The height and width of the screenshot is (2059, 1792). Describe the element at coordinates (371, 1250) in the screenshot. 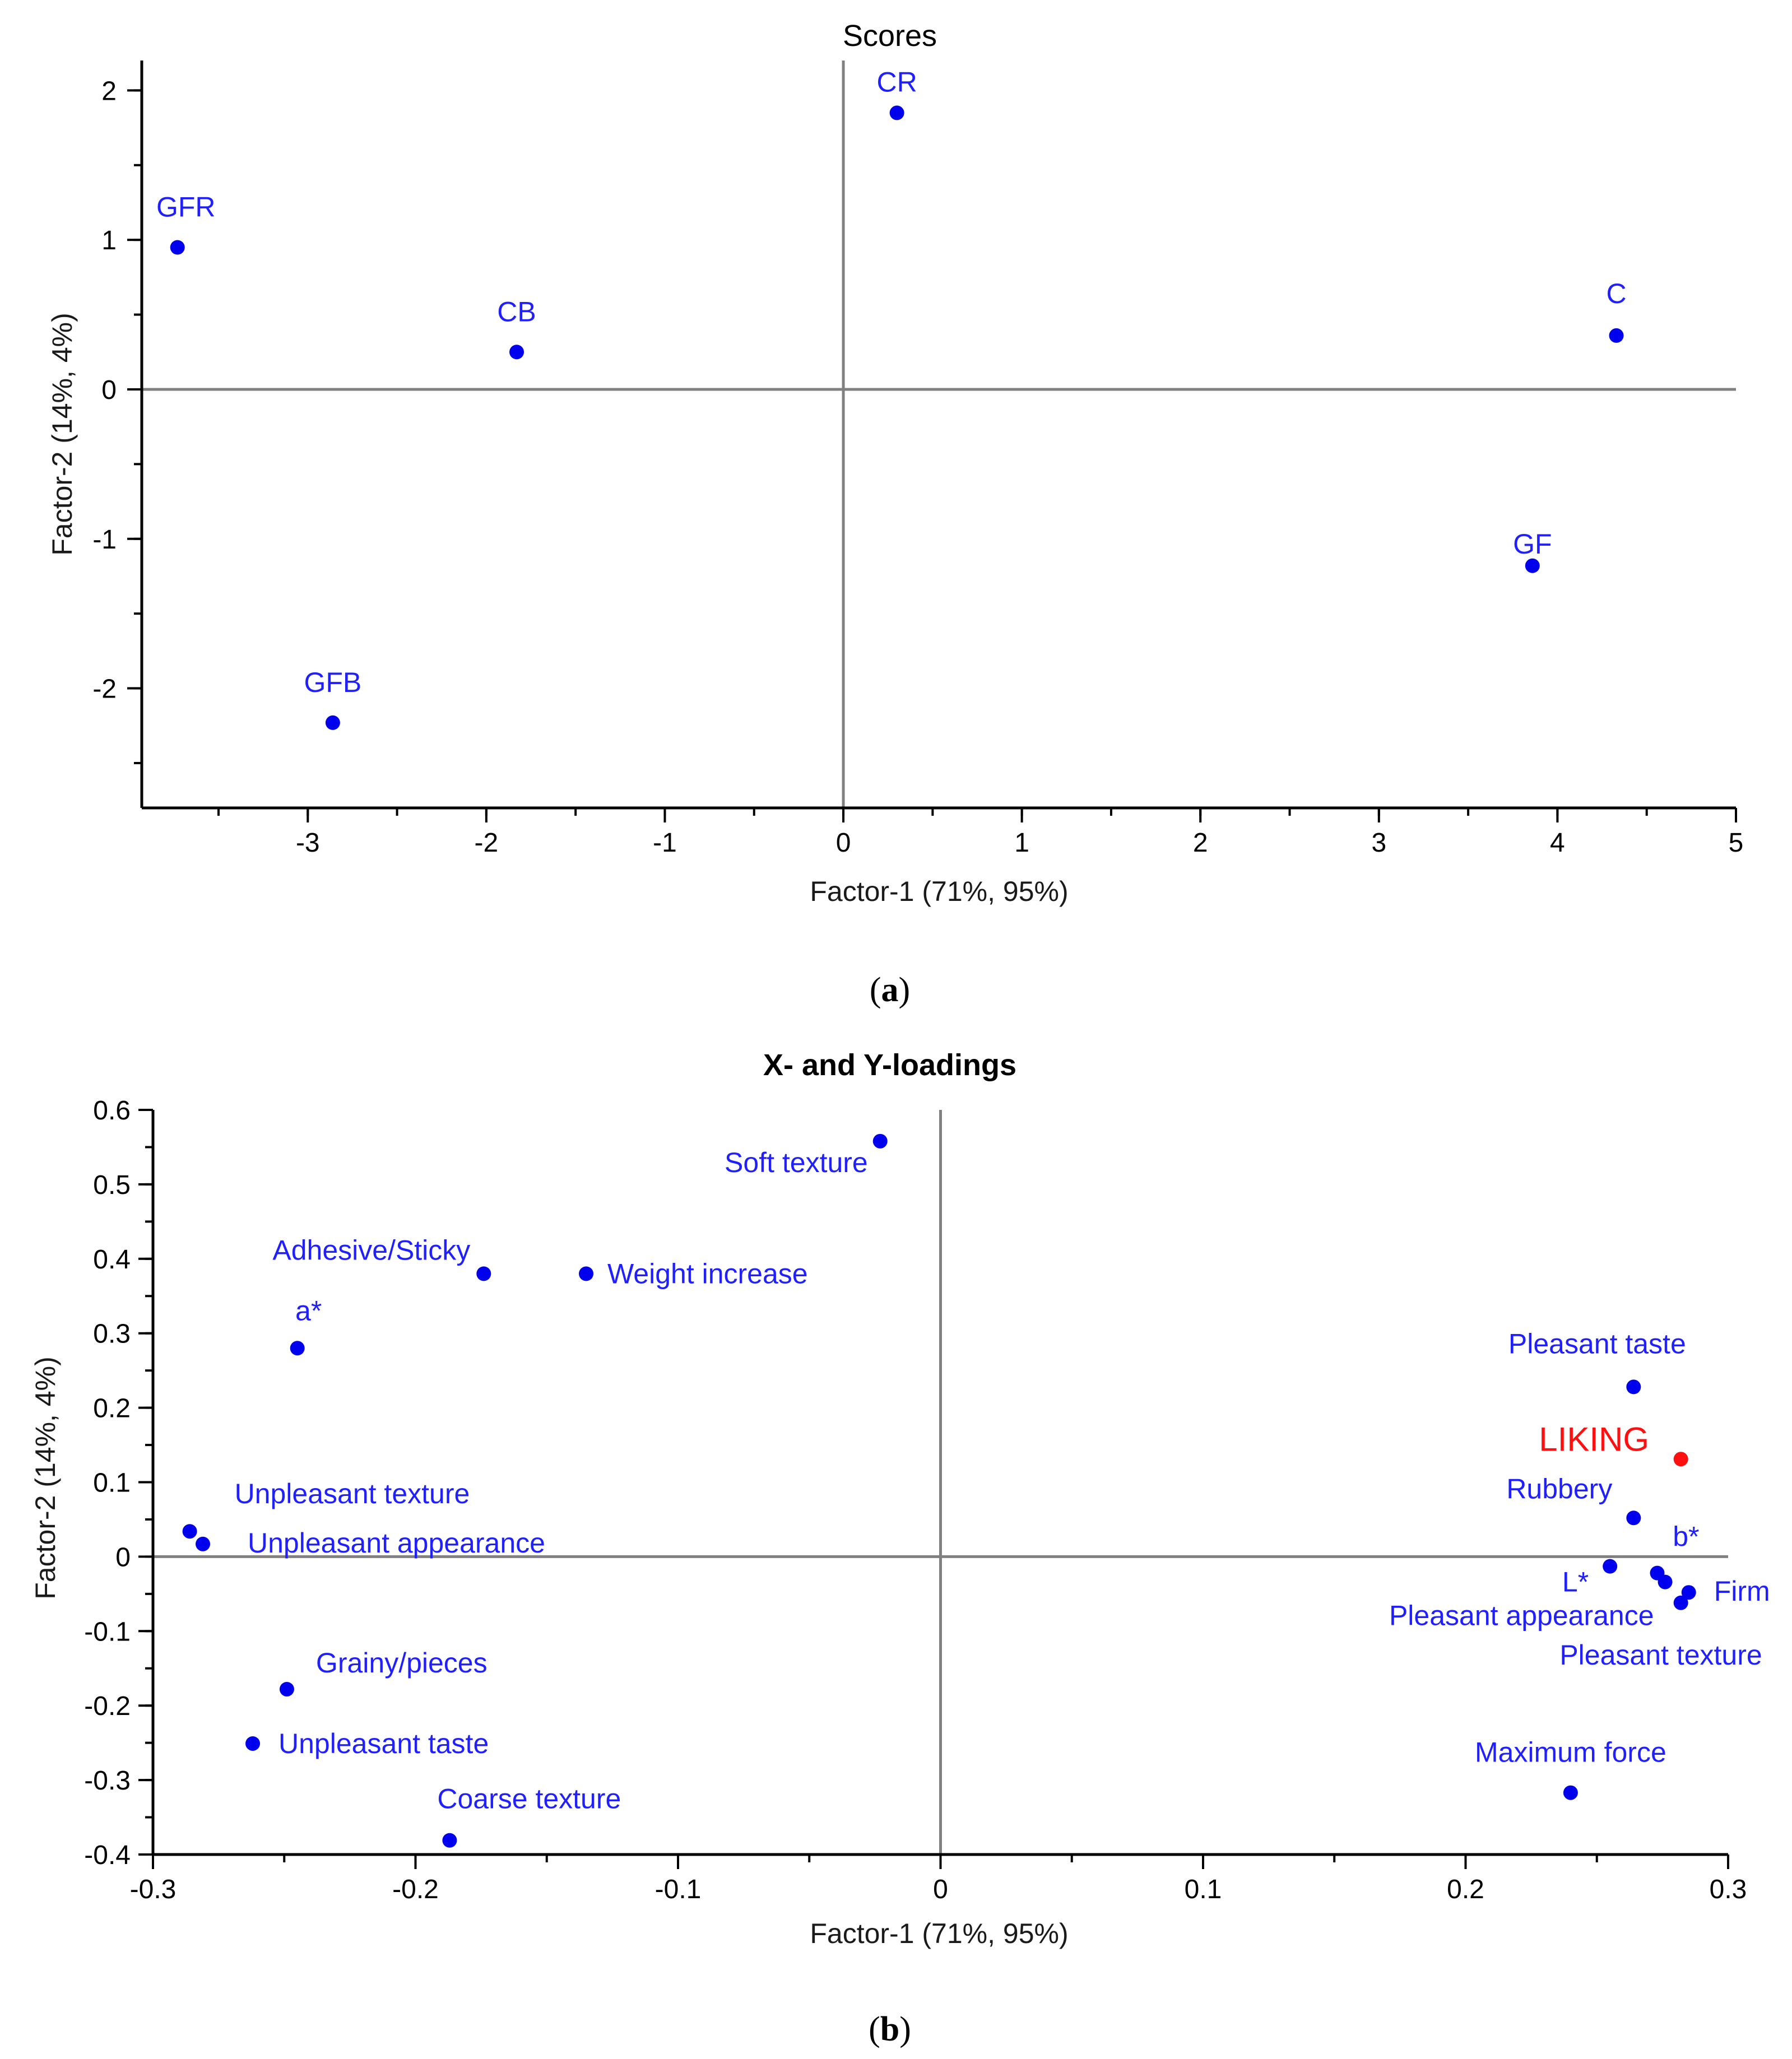

I see `point-label: Adhesive/Sticky` at that location.